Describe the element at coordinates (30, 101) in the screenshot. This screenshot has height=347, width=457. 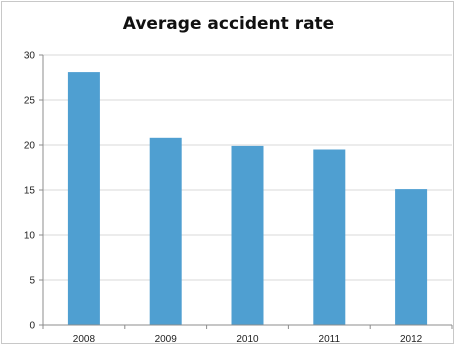
I see `y-tick-label: 25` at that location.